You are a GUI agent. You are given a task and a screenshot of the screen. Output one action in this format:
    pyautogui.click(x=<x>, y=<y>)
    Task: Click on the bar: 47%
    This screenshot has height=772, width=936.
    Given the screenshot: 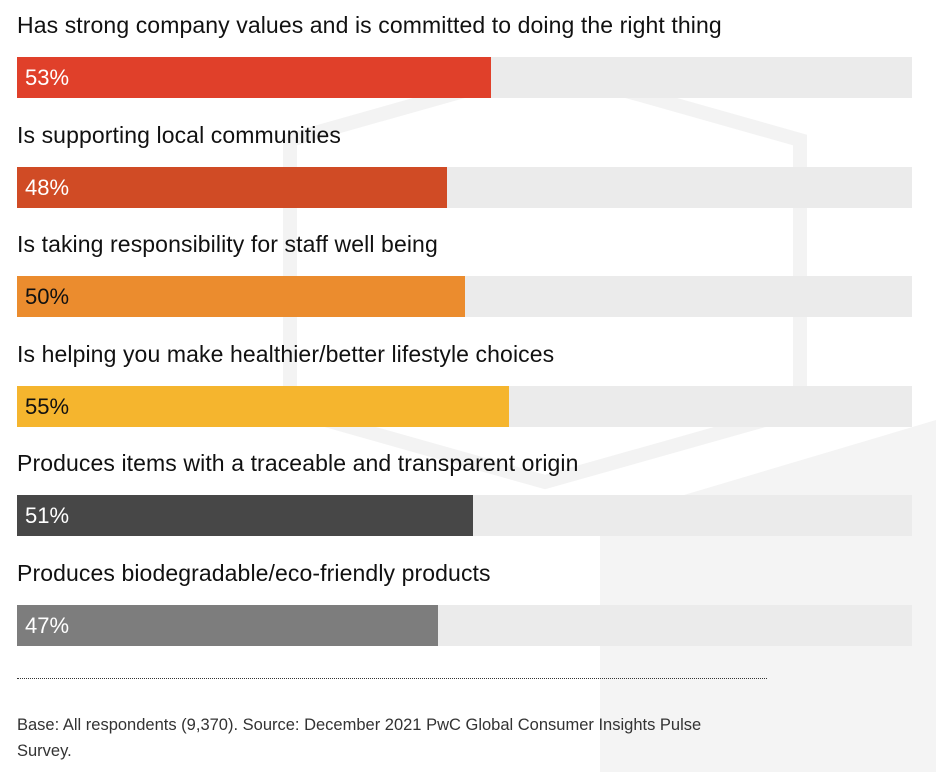 What is the action you would take?
    pyautogui.click(x=227, y=625)
    